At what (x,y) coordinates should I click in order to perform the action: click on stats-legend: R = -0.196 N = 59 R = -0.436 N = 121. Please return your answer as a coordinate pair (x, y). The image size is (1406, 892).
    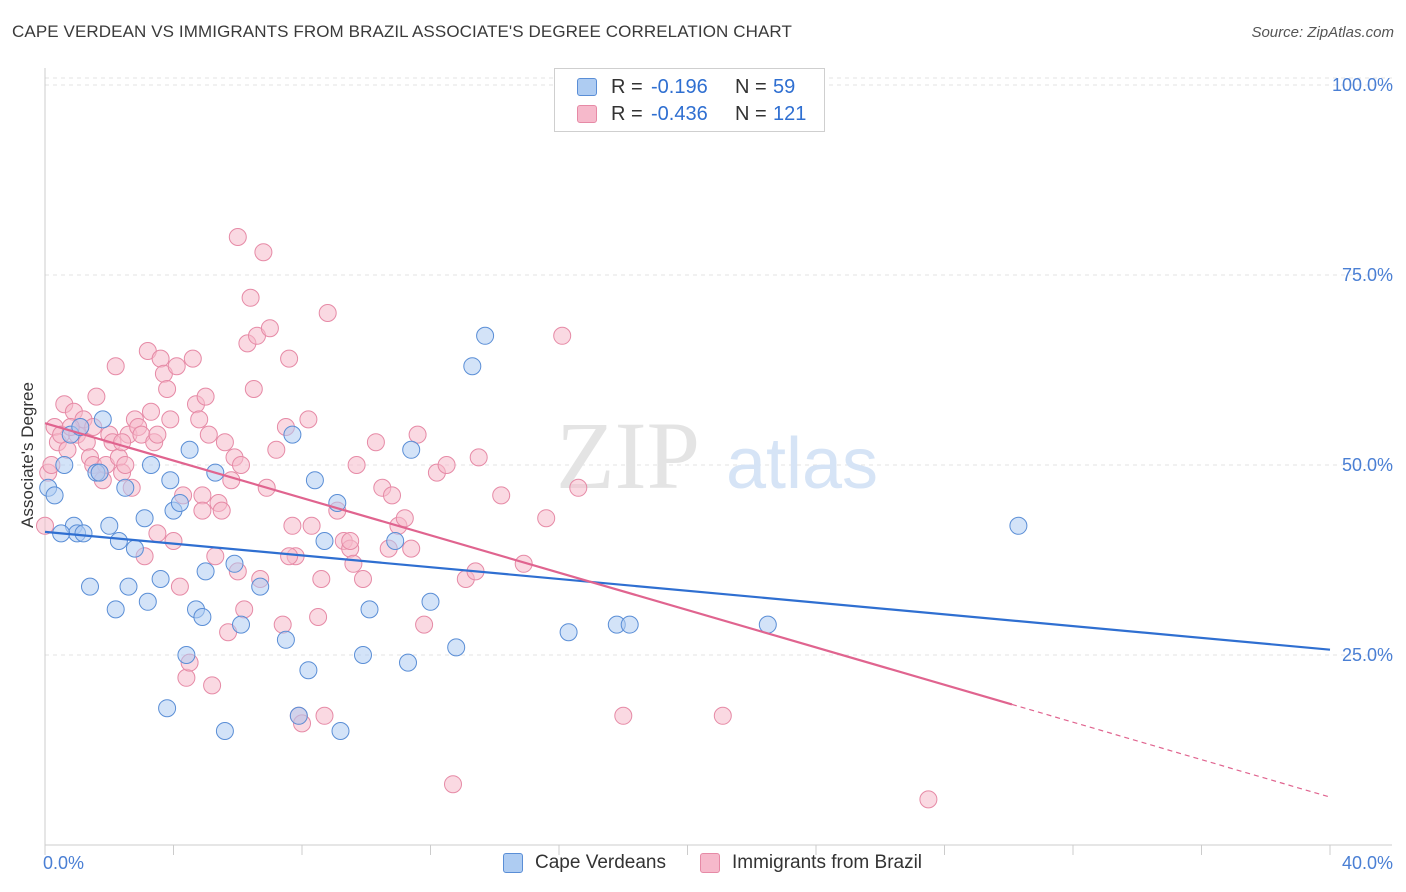
    Looking at the image, I should click on (689, 100).